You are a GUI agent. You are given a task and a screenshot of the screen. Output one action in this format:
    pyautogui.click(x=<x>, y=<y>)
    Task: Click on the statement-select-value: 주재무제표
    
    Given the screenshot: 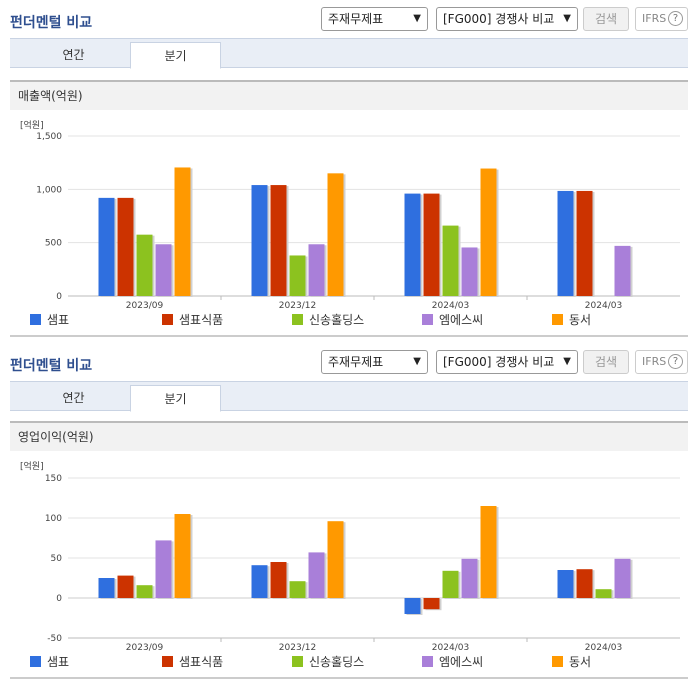 What is the action you would take?
    pyautogui.click(x=356, y=362)
    